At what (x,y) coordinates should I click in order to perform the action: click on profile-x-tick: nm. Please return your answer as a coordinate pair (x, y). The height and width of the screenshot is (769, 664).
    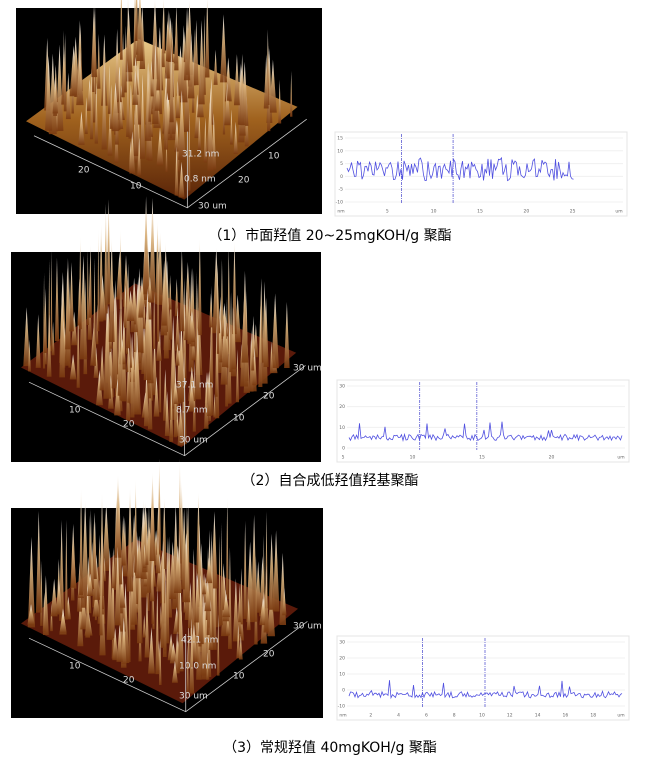
    Looking at the image, I should click on (340, 212).